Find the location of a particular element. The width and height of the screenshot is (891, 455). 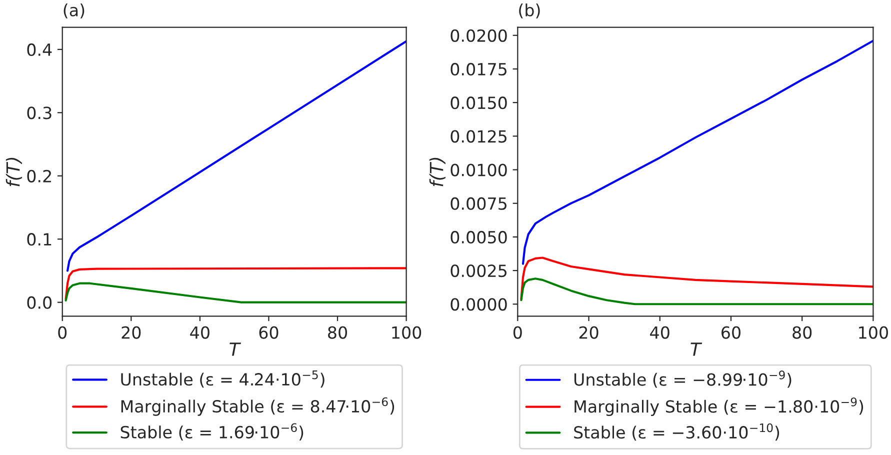

y-tick-label: 0.0050 is located at coordinates (478, 237).